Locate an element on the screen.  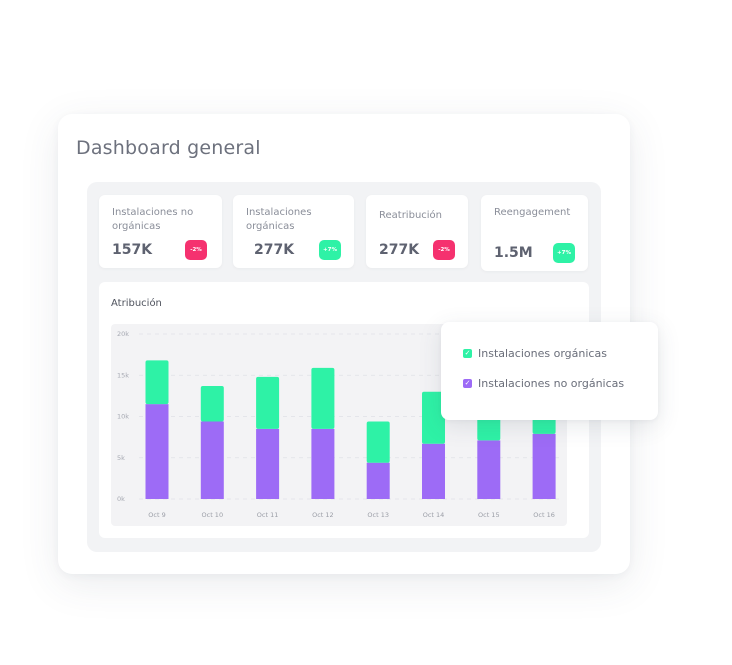
x-tick-label: Oct 12 is located at coordinates (323, 515).